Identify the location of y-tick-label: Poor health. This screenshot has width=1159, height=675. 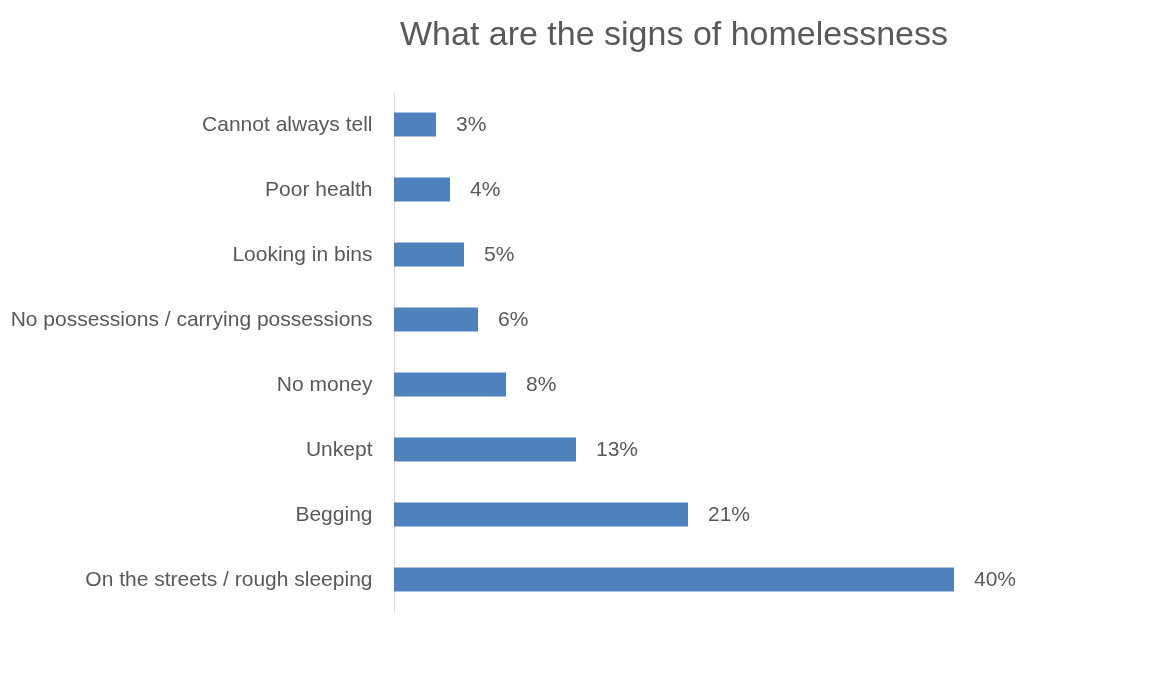
(319, 188).